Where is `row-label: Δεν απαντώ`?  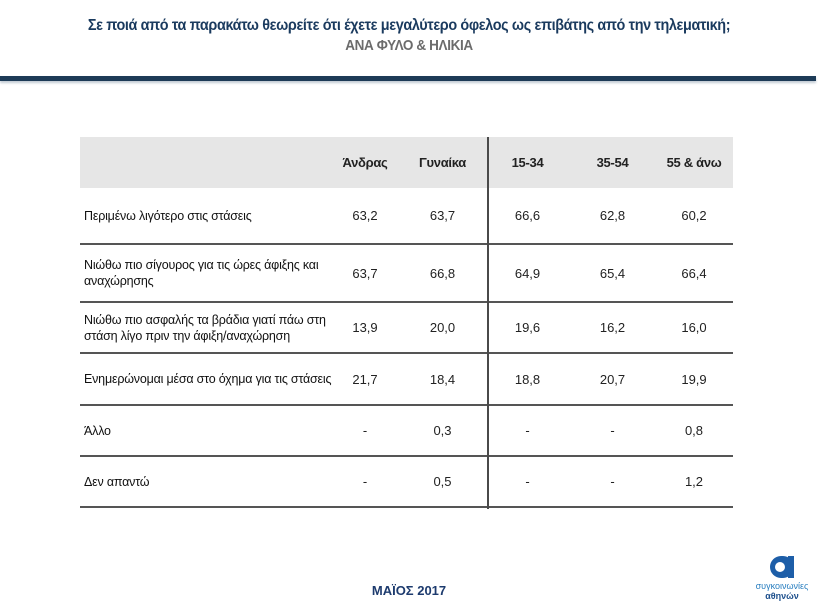 row-label: Δεν απαντώ is located at coordinates (117, 481).